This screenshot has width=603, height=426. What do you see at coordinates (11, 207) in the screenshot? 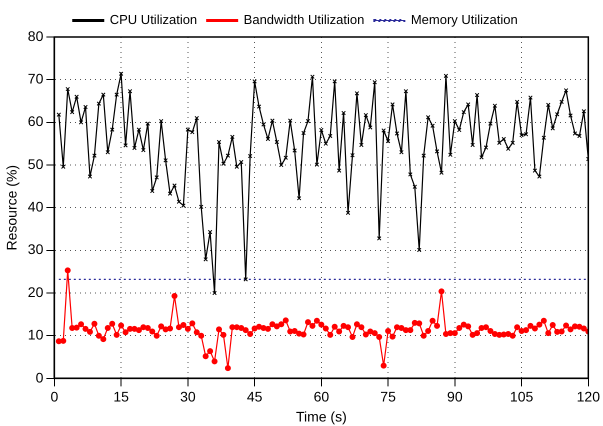
I see `y-axis-title: Resource (%)` at bounding box center [11, 207].